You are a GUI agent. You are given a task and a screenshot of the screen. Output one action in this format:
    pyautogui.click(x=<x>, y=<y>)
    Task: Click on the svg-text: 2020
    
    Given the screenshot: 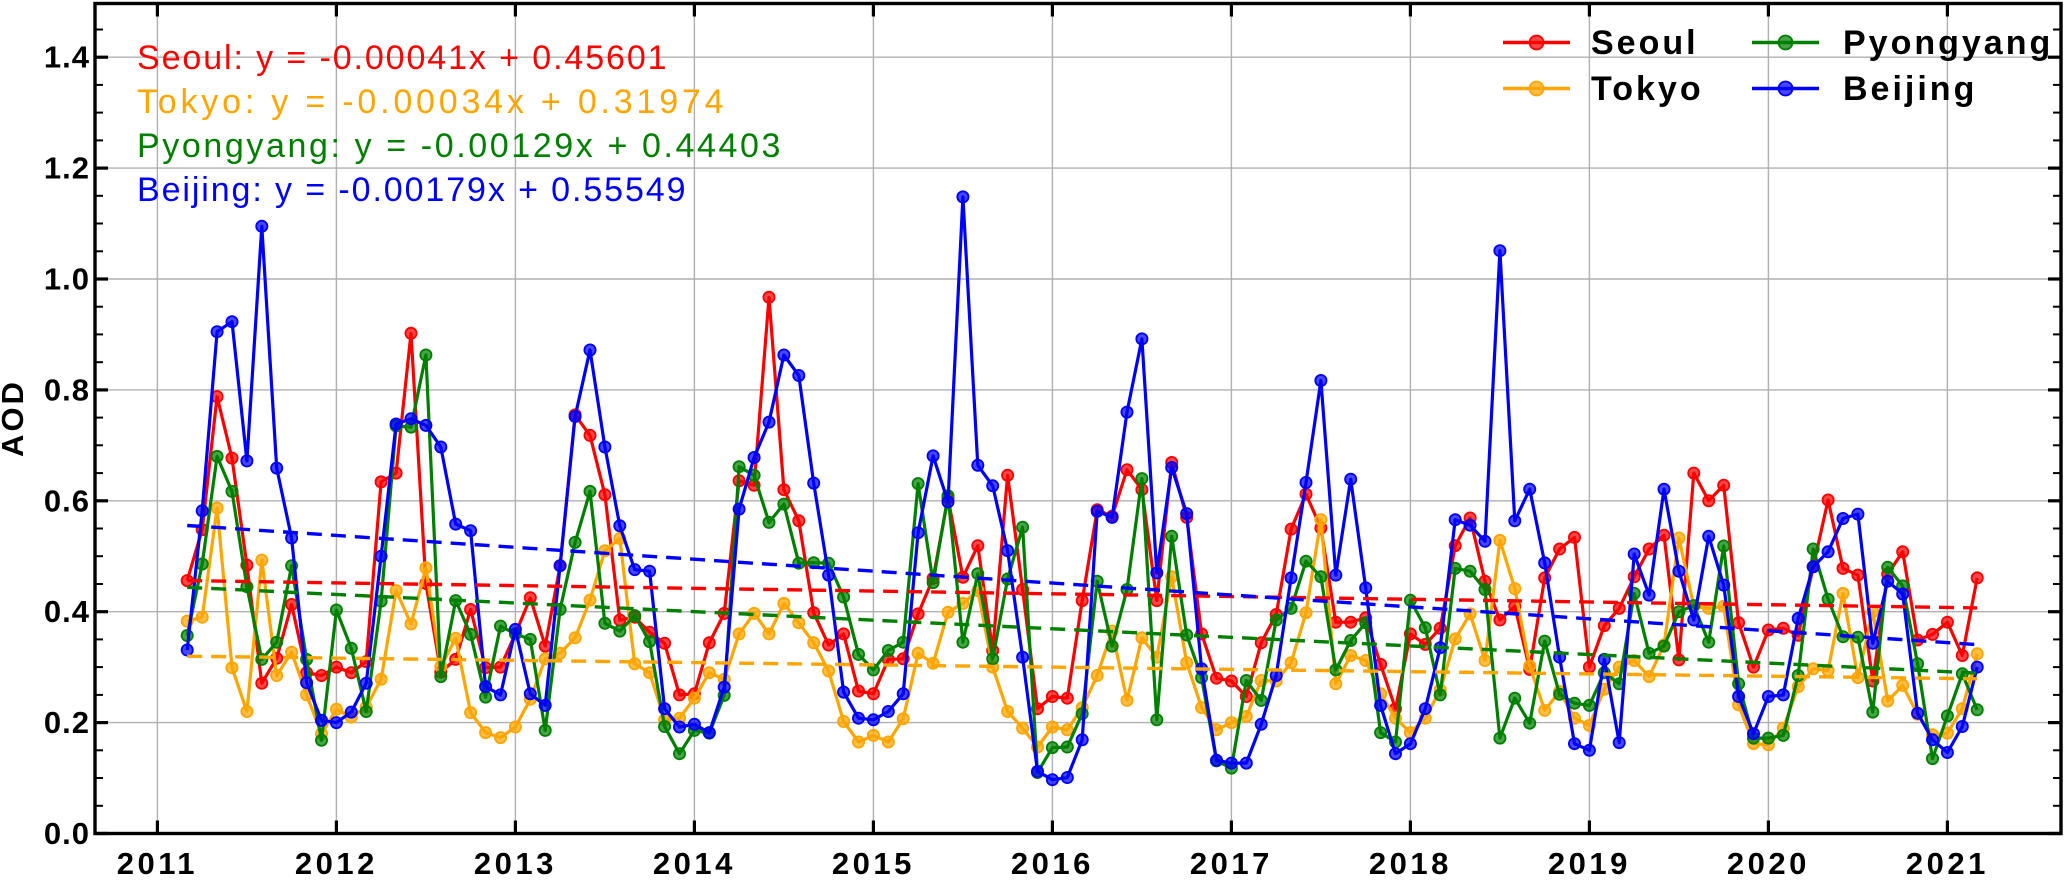 What is the action you would take?
    pyautogui.click(x=1768, y=860)
    